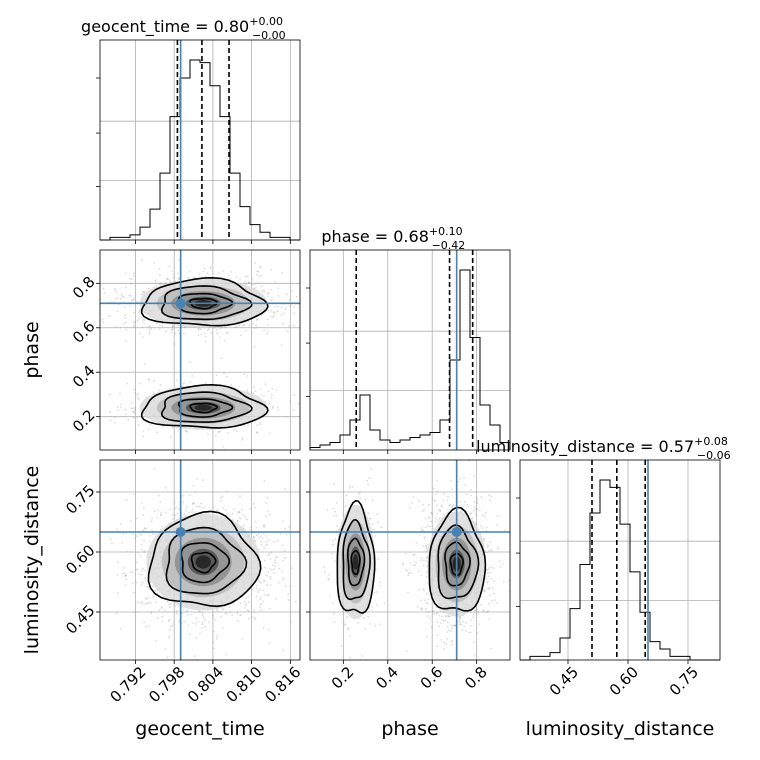 The width and height of the screenshot is (760, 760). What do you see at coordinates (182, 26) in the screenshot?
I see `panel-title-geocent_time: geocent_time = 0.80+0.00` at bounding box center [182, 26].